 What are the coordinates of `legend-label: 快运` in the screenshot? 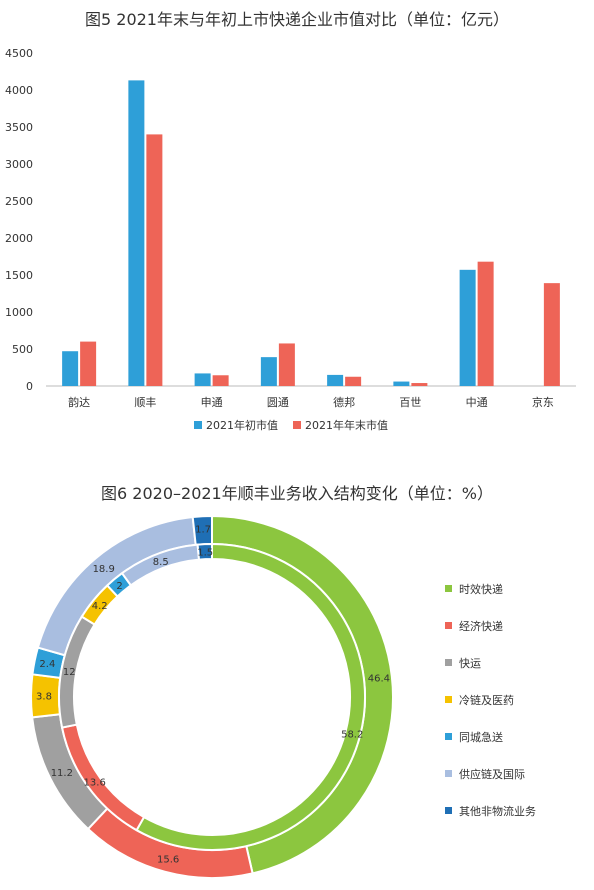 It's located at (470, 663).